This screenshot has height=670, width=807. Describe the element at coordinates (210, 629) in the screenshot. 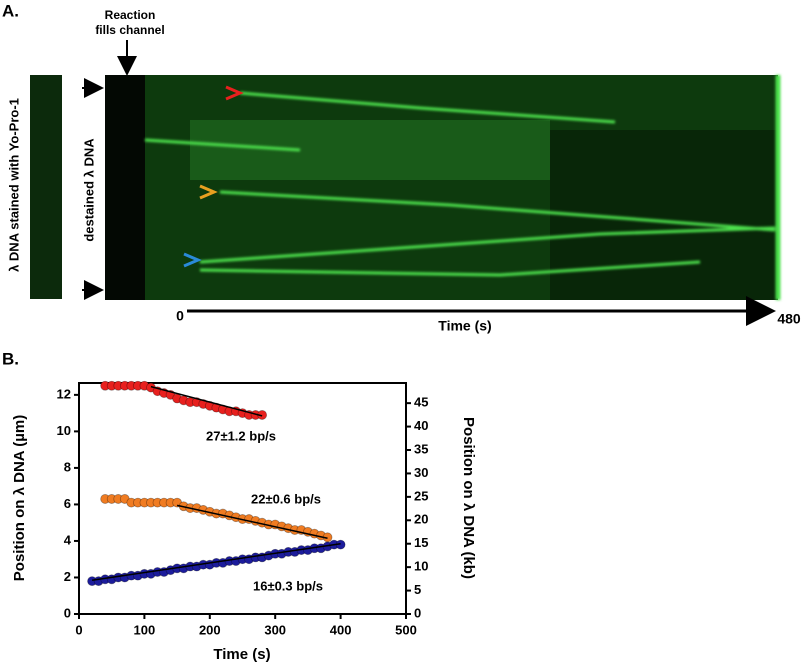

I see `x-tick-label: 200` at that location.